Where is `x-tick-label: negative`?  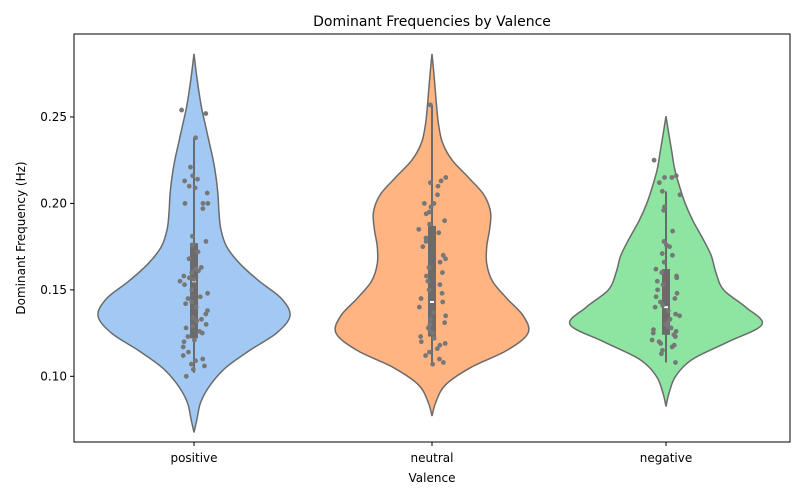
x-tick-label: negative is located at coordinates (666, 458).